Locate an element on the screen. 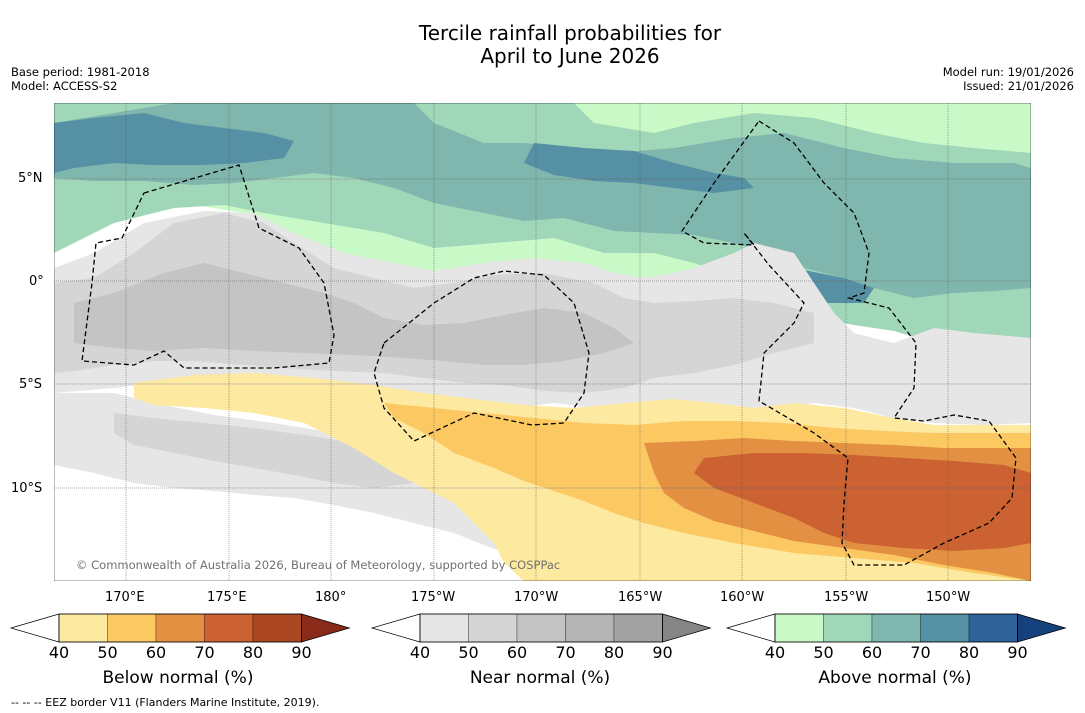 This screenshot has height=713, width=1085. lat-label-10s: 10°S is located at coordinates (27, 488).